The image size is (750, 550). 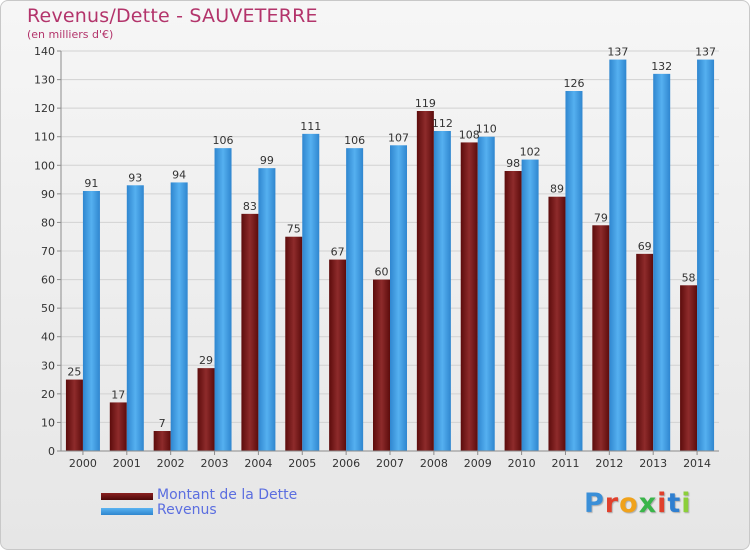 What do you see at coordinates (127, 496) in the screenshot?
I see `legend-swatch-dette` at bounding box center [127, 496].